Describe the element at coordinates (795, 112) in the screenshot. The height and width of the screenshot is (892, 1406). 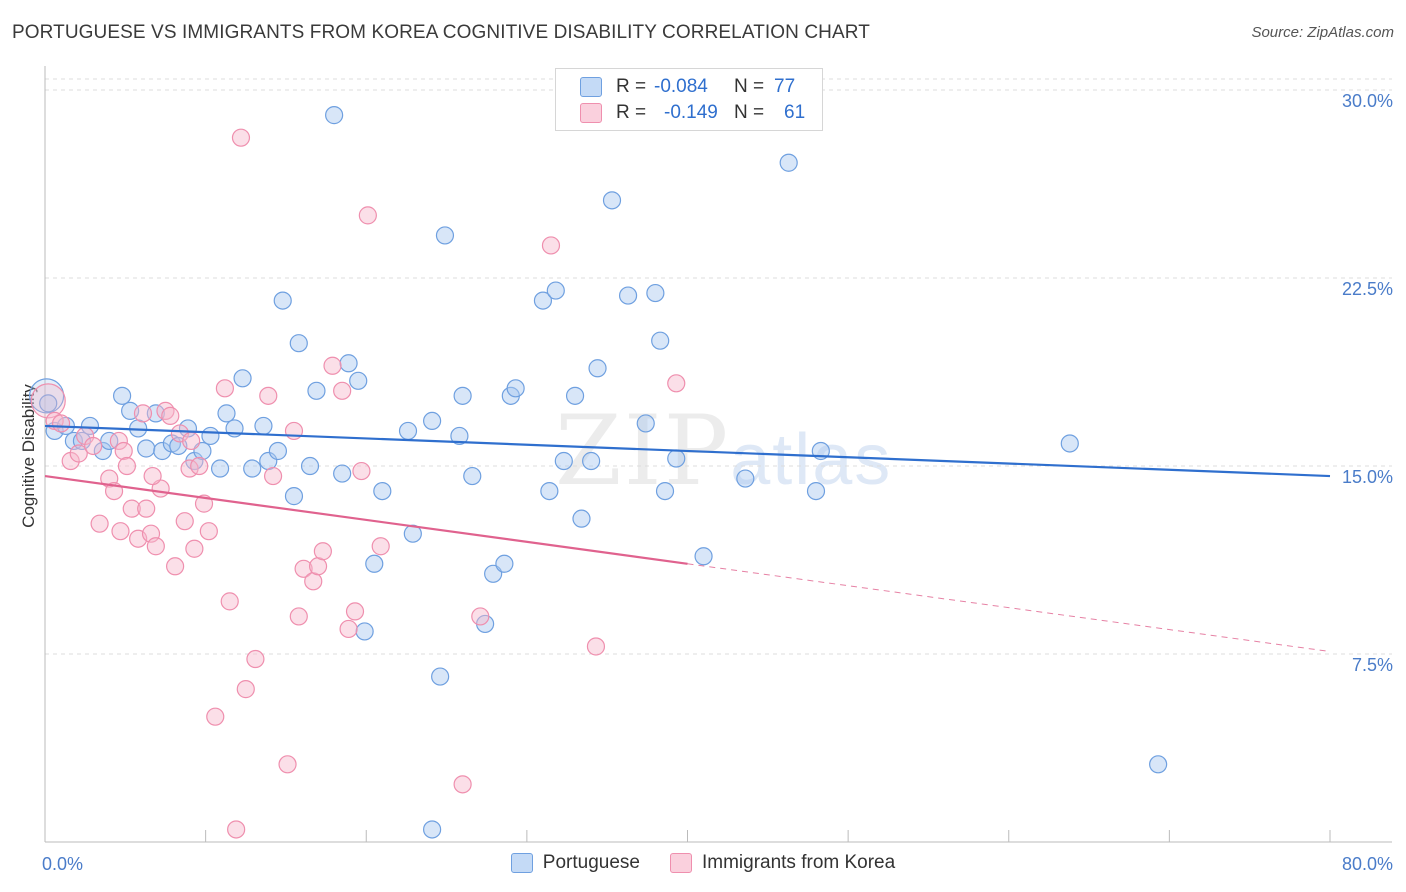
I see `legend-n-value: 61` at that location.